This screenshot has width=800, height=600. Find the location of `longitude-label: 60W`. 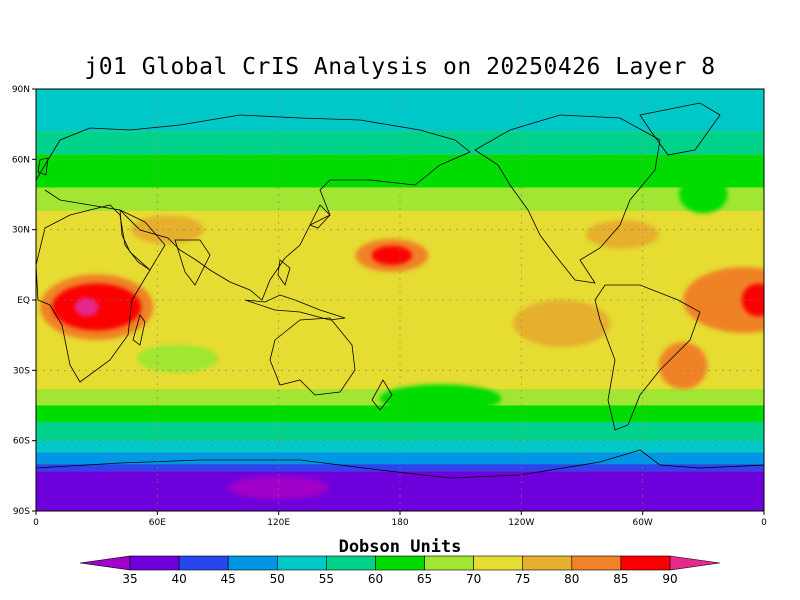

longitude-label: 60W is located at coordinates (642, 523).